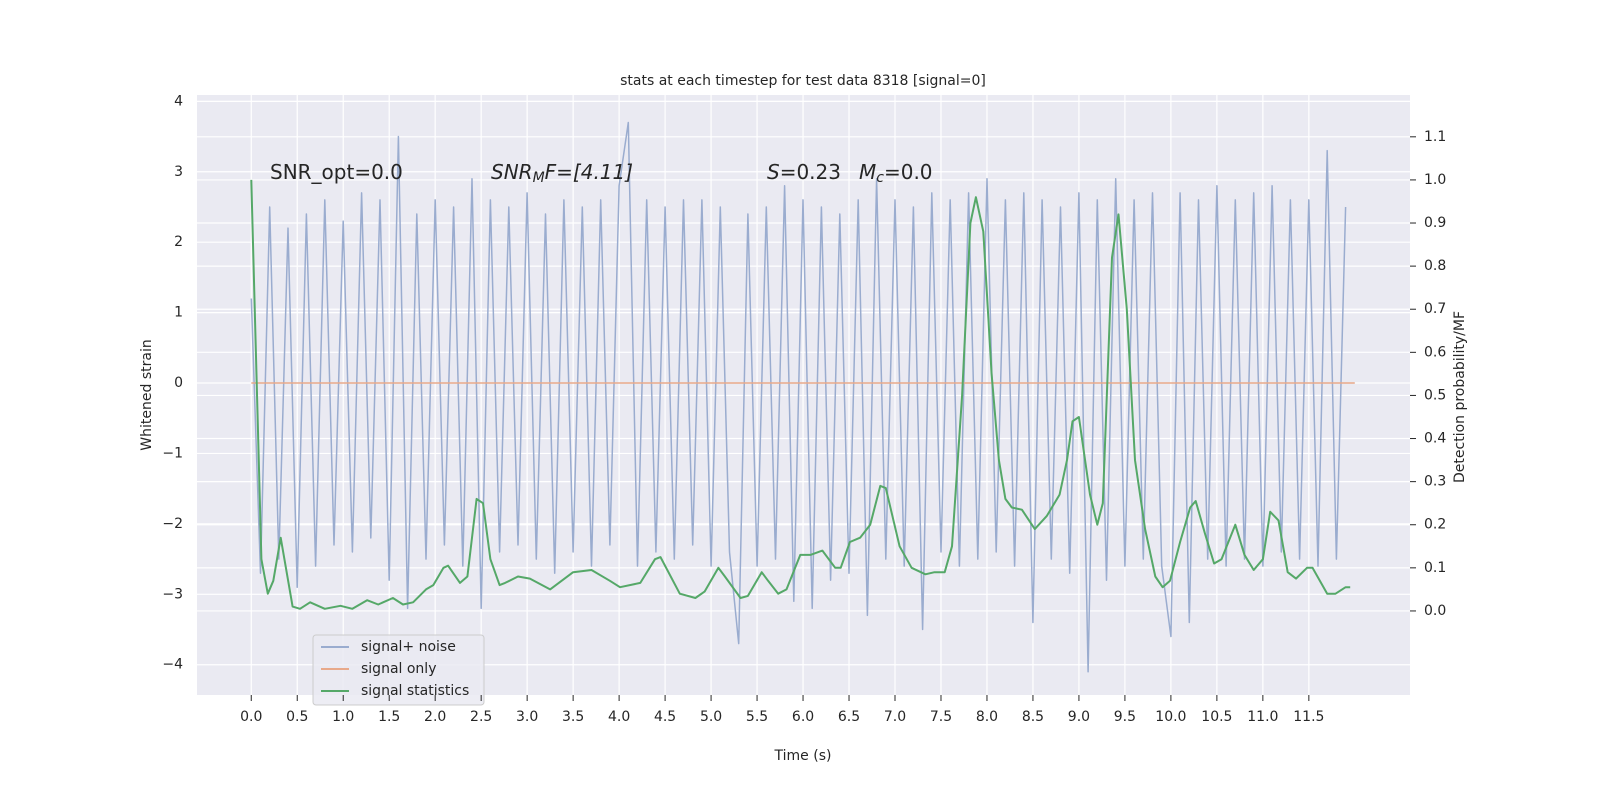  What do you see at coordinates (895, 717) in the screenshot?
I see `x-tick-label: 7.0` at bounding box center [895, 717].